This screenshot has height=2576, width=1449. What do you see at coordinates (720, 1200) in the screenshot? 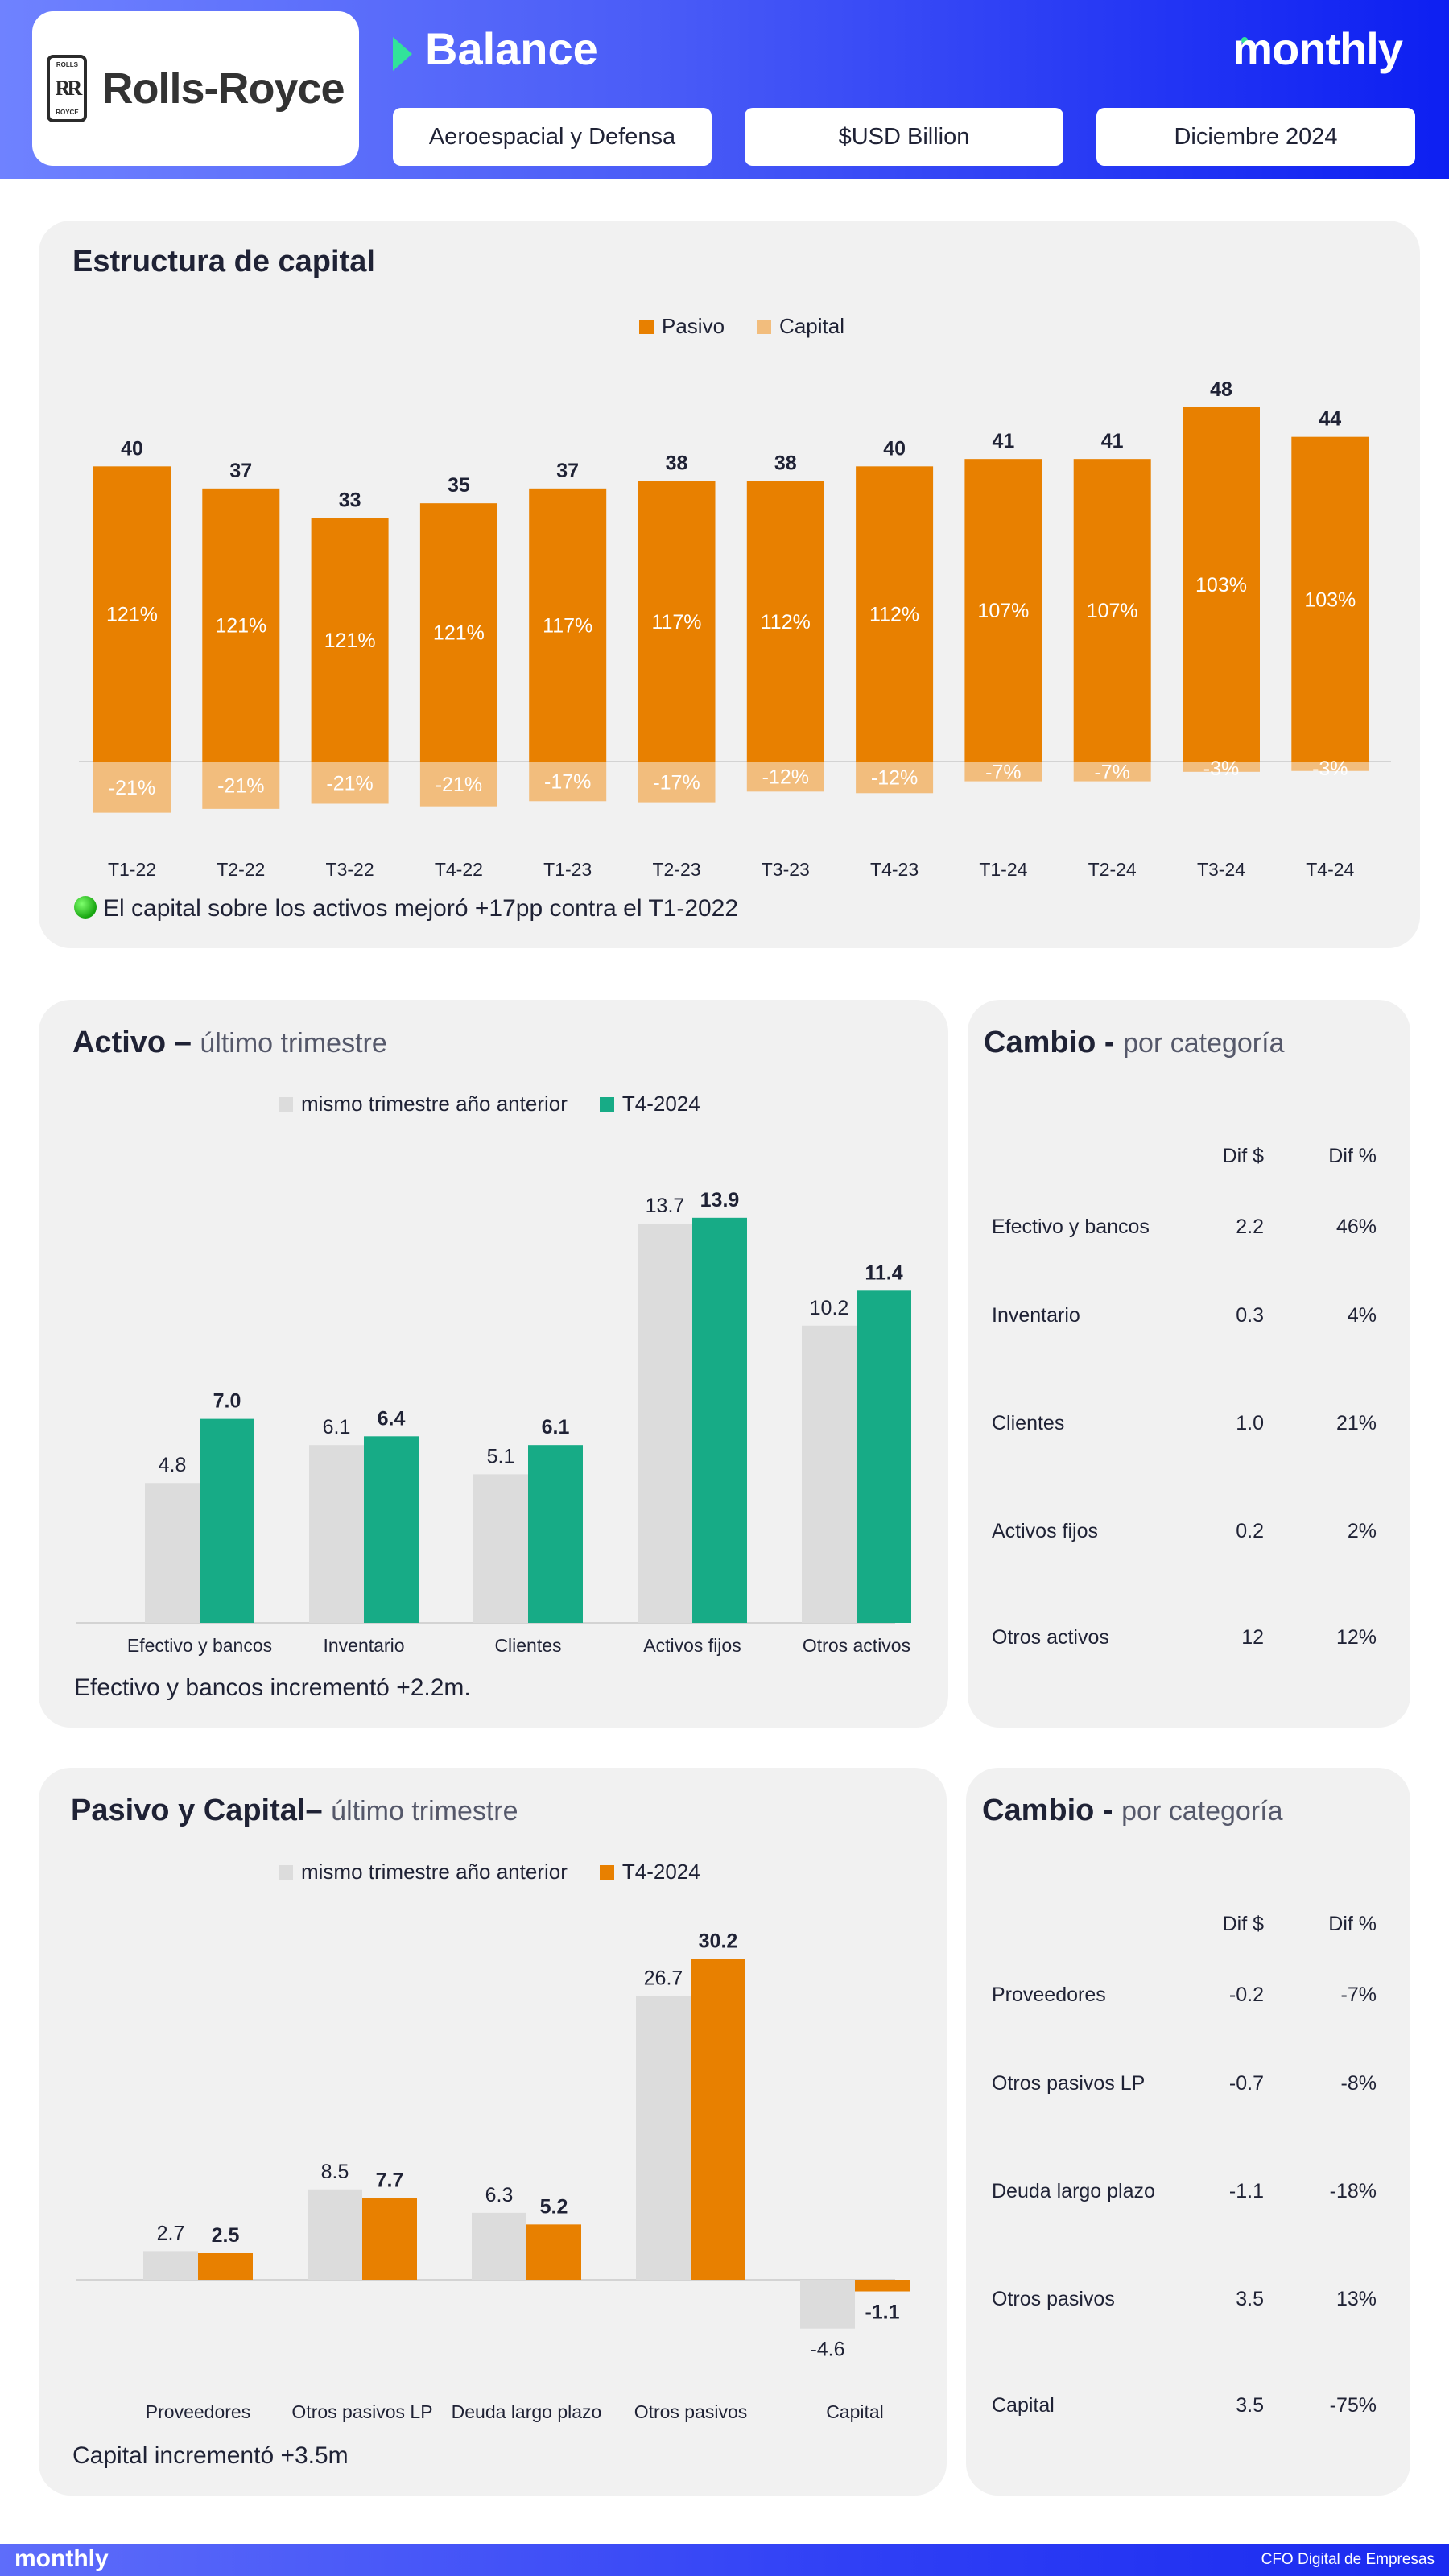
I see `current-bar-value-label: 13.9` at bounding box center [720, 1200].